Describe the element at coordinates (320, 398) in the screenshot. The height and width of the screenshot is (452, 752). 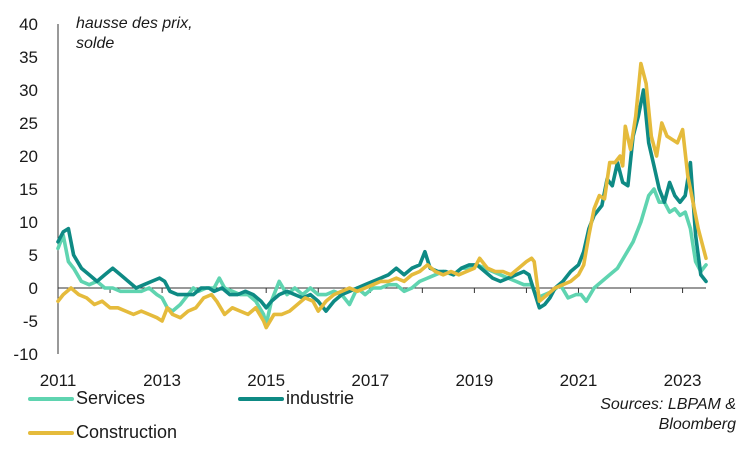
I see `legend-label-industrie: industrie` at that location.